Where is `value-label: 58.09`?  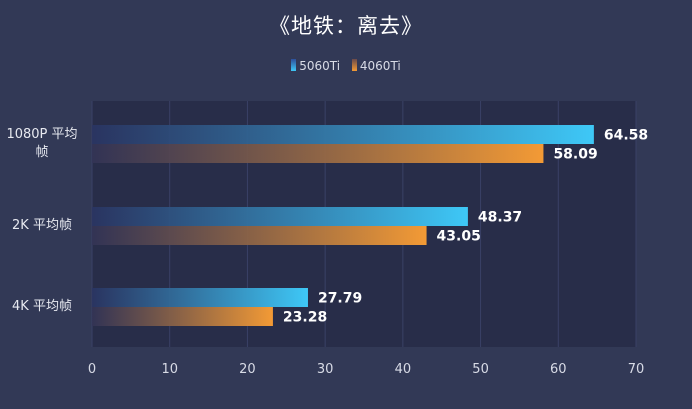
value-label: 58.09 is located at coordinates (575, 155).